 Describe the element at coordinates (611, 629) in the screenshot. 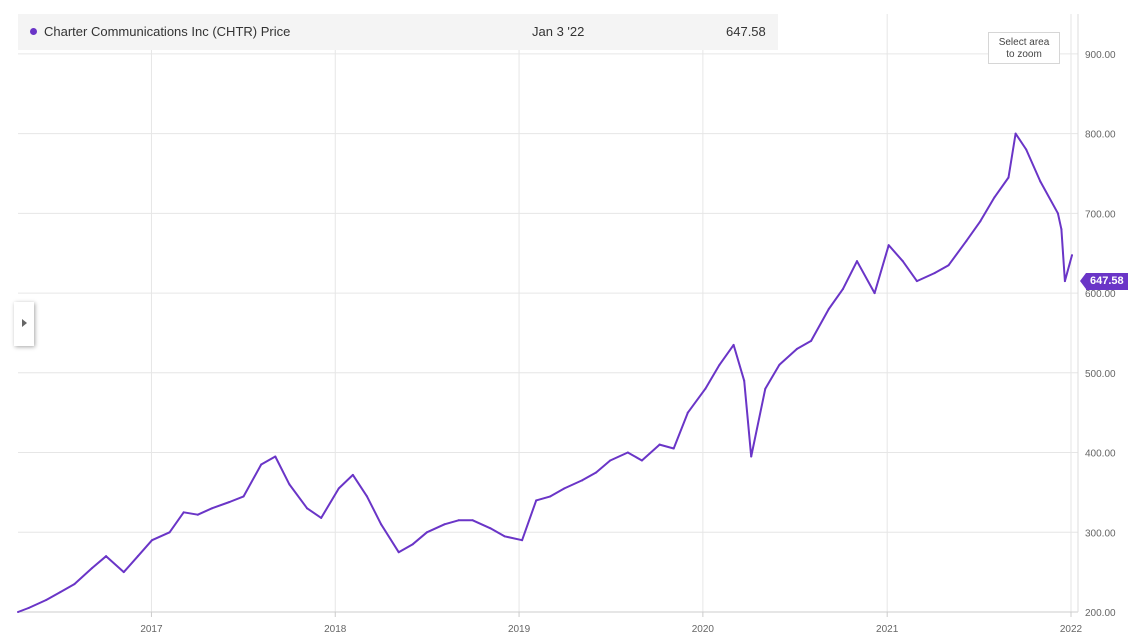

I see `x-axis-labels: 2017 2018 2019 2020 2021 2022` at that location.